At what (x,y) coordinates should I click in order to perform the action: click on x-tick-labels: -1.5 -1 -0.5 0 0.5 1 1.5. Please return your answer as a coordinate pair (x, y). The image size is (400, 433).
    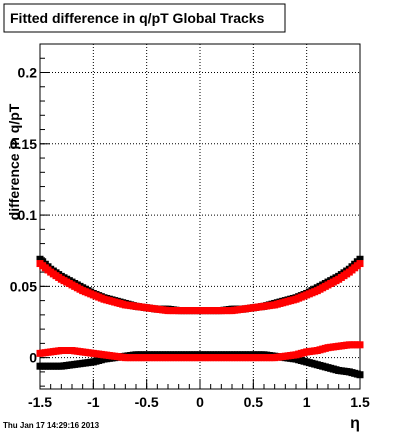
    Looking at the image, I should click on (199, 402).